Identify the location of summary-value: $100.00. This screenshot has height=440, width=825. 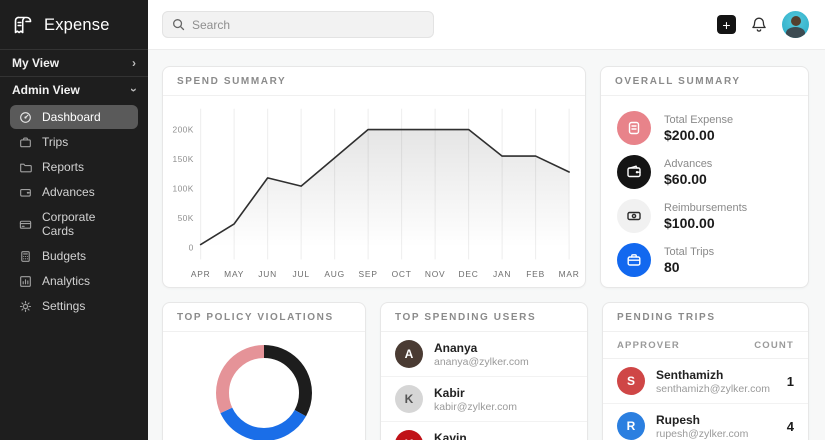
(689, 222).